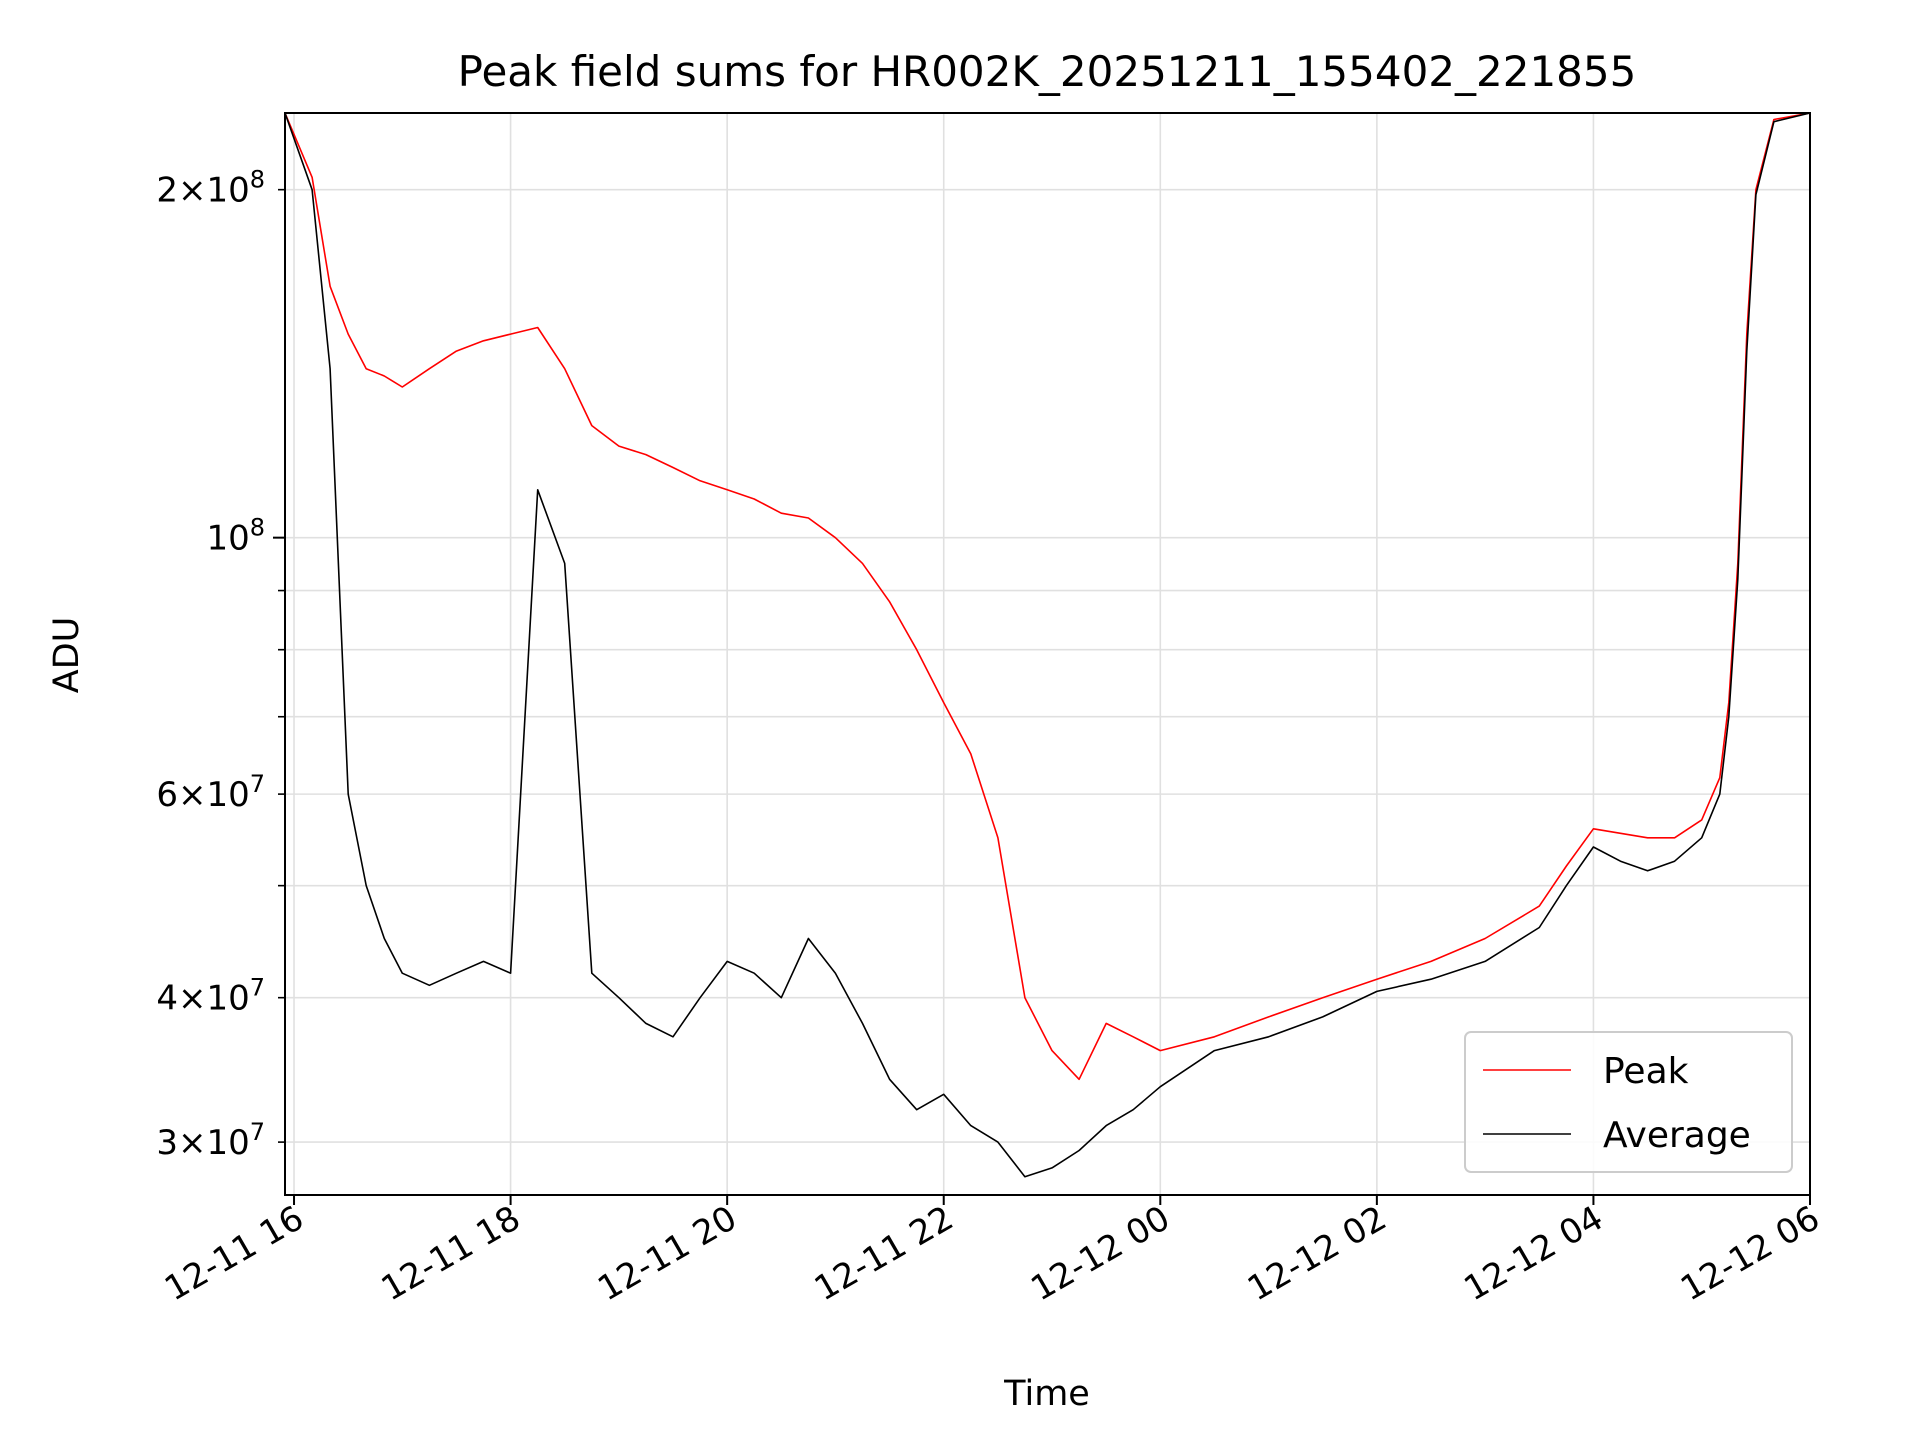  Describe the element at coordinates (235, 536) in the screenshot. I see `y-tick-label: 108` at that location.